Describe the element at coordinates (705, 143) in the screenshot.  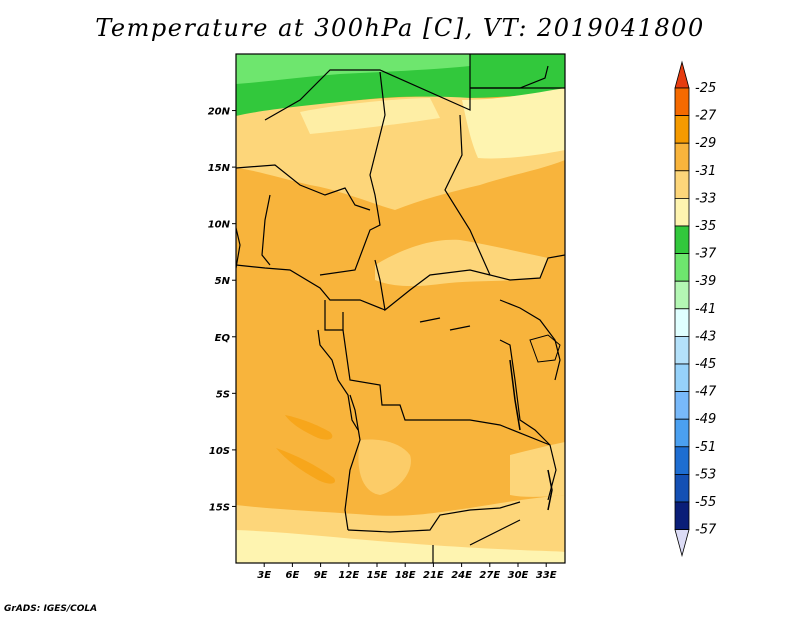
I see `colorbar-label: -29` at that location.